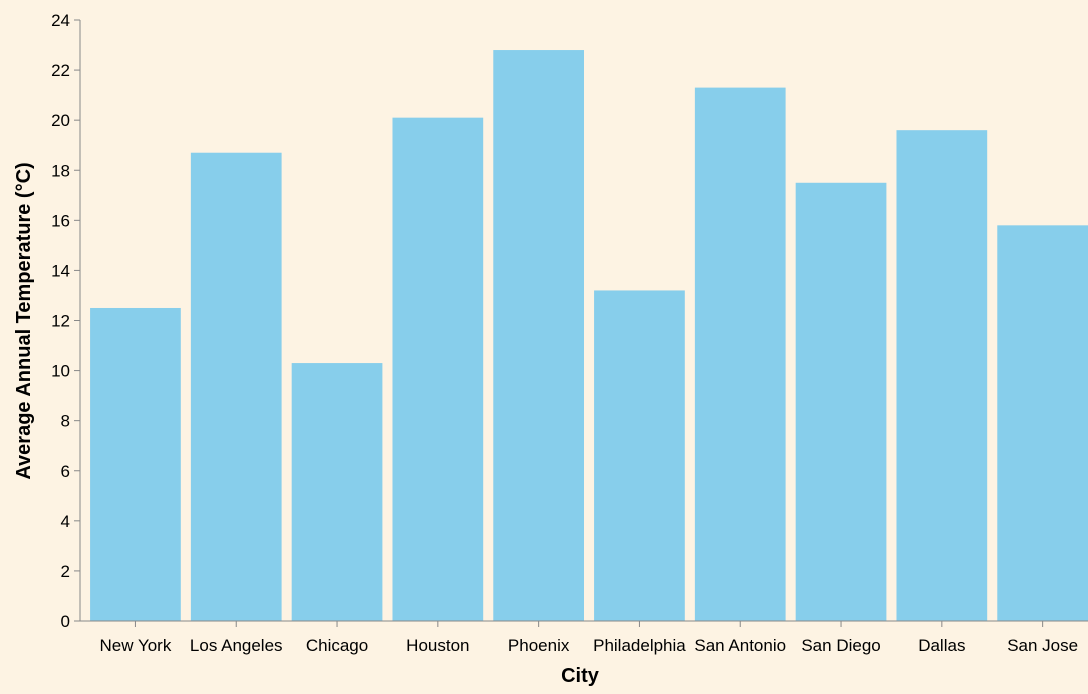  Describe the element at coordinates (740, 645) in the screenshot. I see `x-tick-label-san-antonio: San Antonio` at that location.